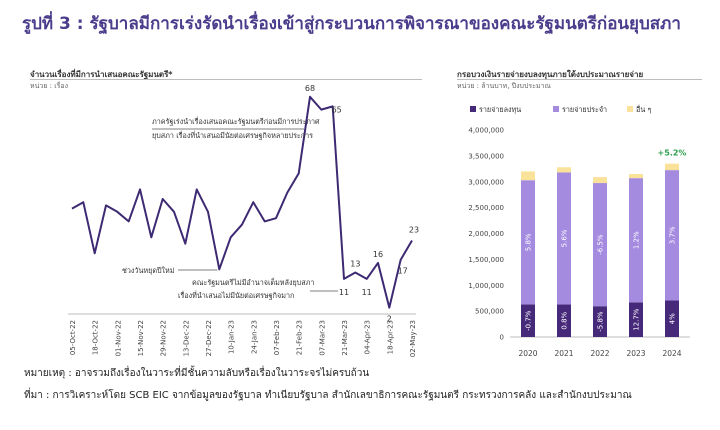 The image size is (720, 430). Describe the element at coordinates (527, 353) in the screenshot. I see `bar-x-tick-label: 2020` at that location.